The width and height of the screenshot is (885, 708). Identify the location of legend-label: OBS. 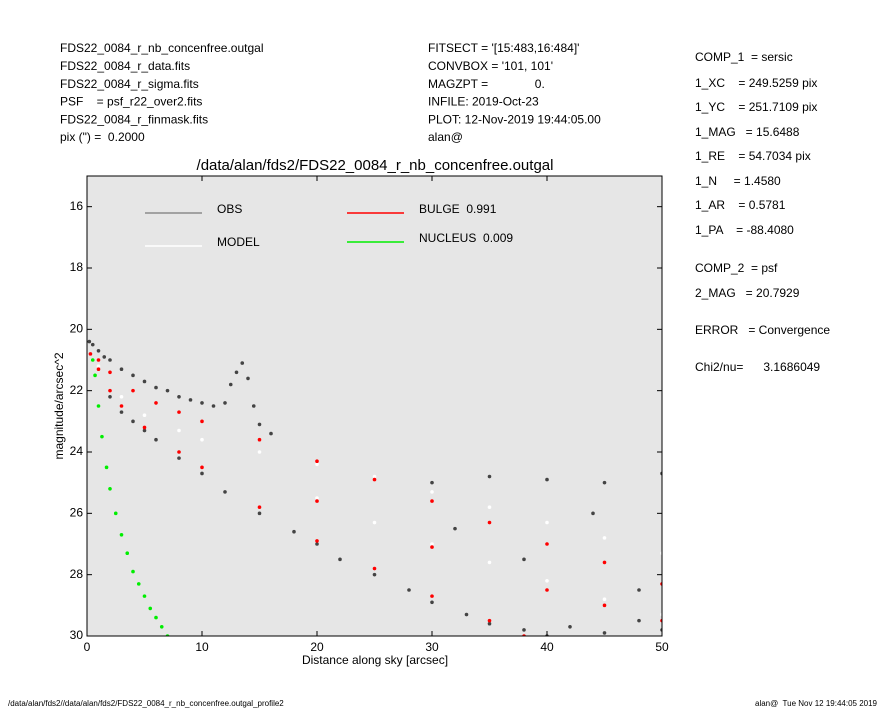
(229, 209).